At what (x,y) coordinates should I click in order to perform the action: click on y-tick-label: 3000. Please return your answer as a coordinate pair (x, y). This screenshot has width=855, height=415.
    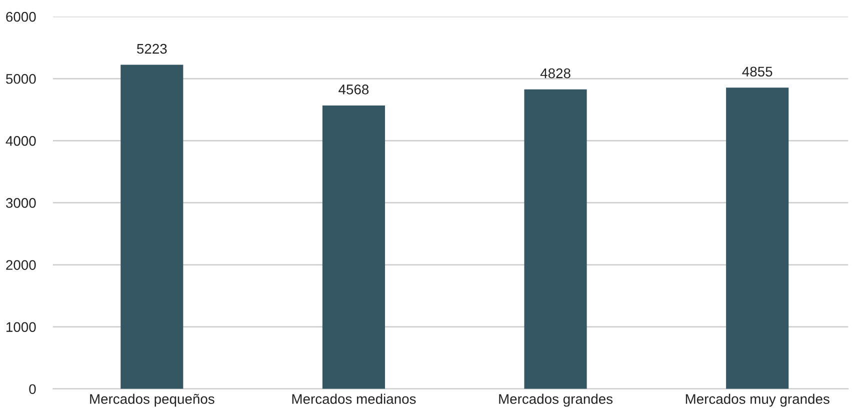
    Looking at the image, I should click on (21, 203).